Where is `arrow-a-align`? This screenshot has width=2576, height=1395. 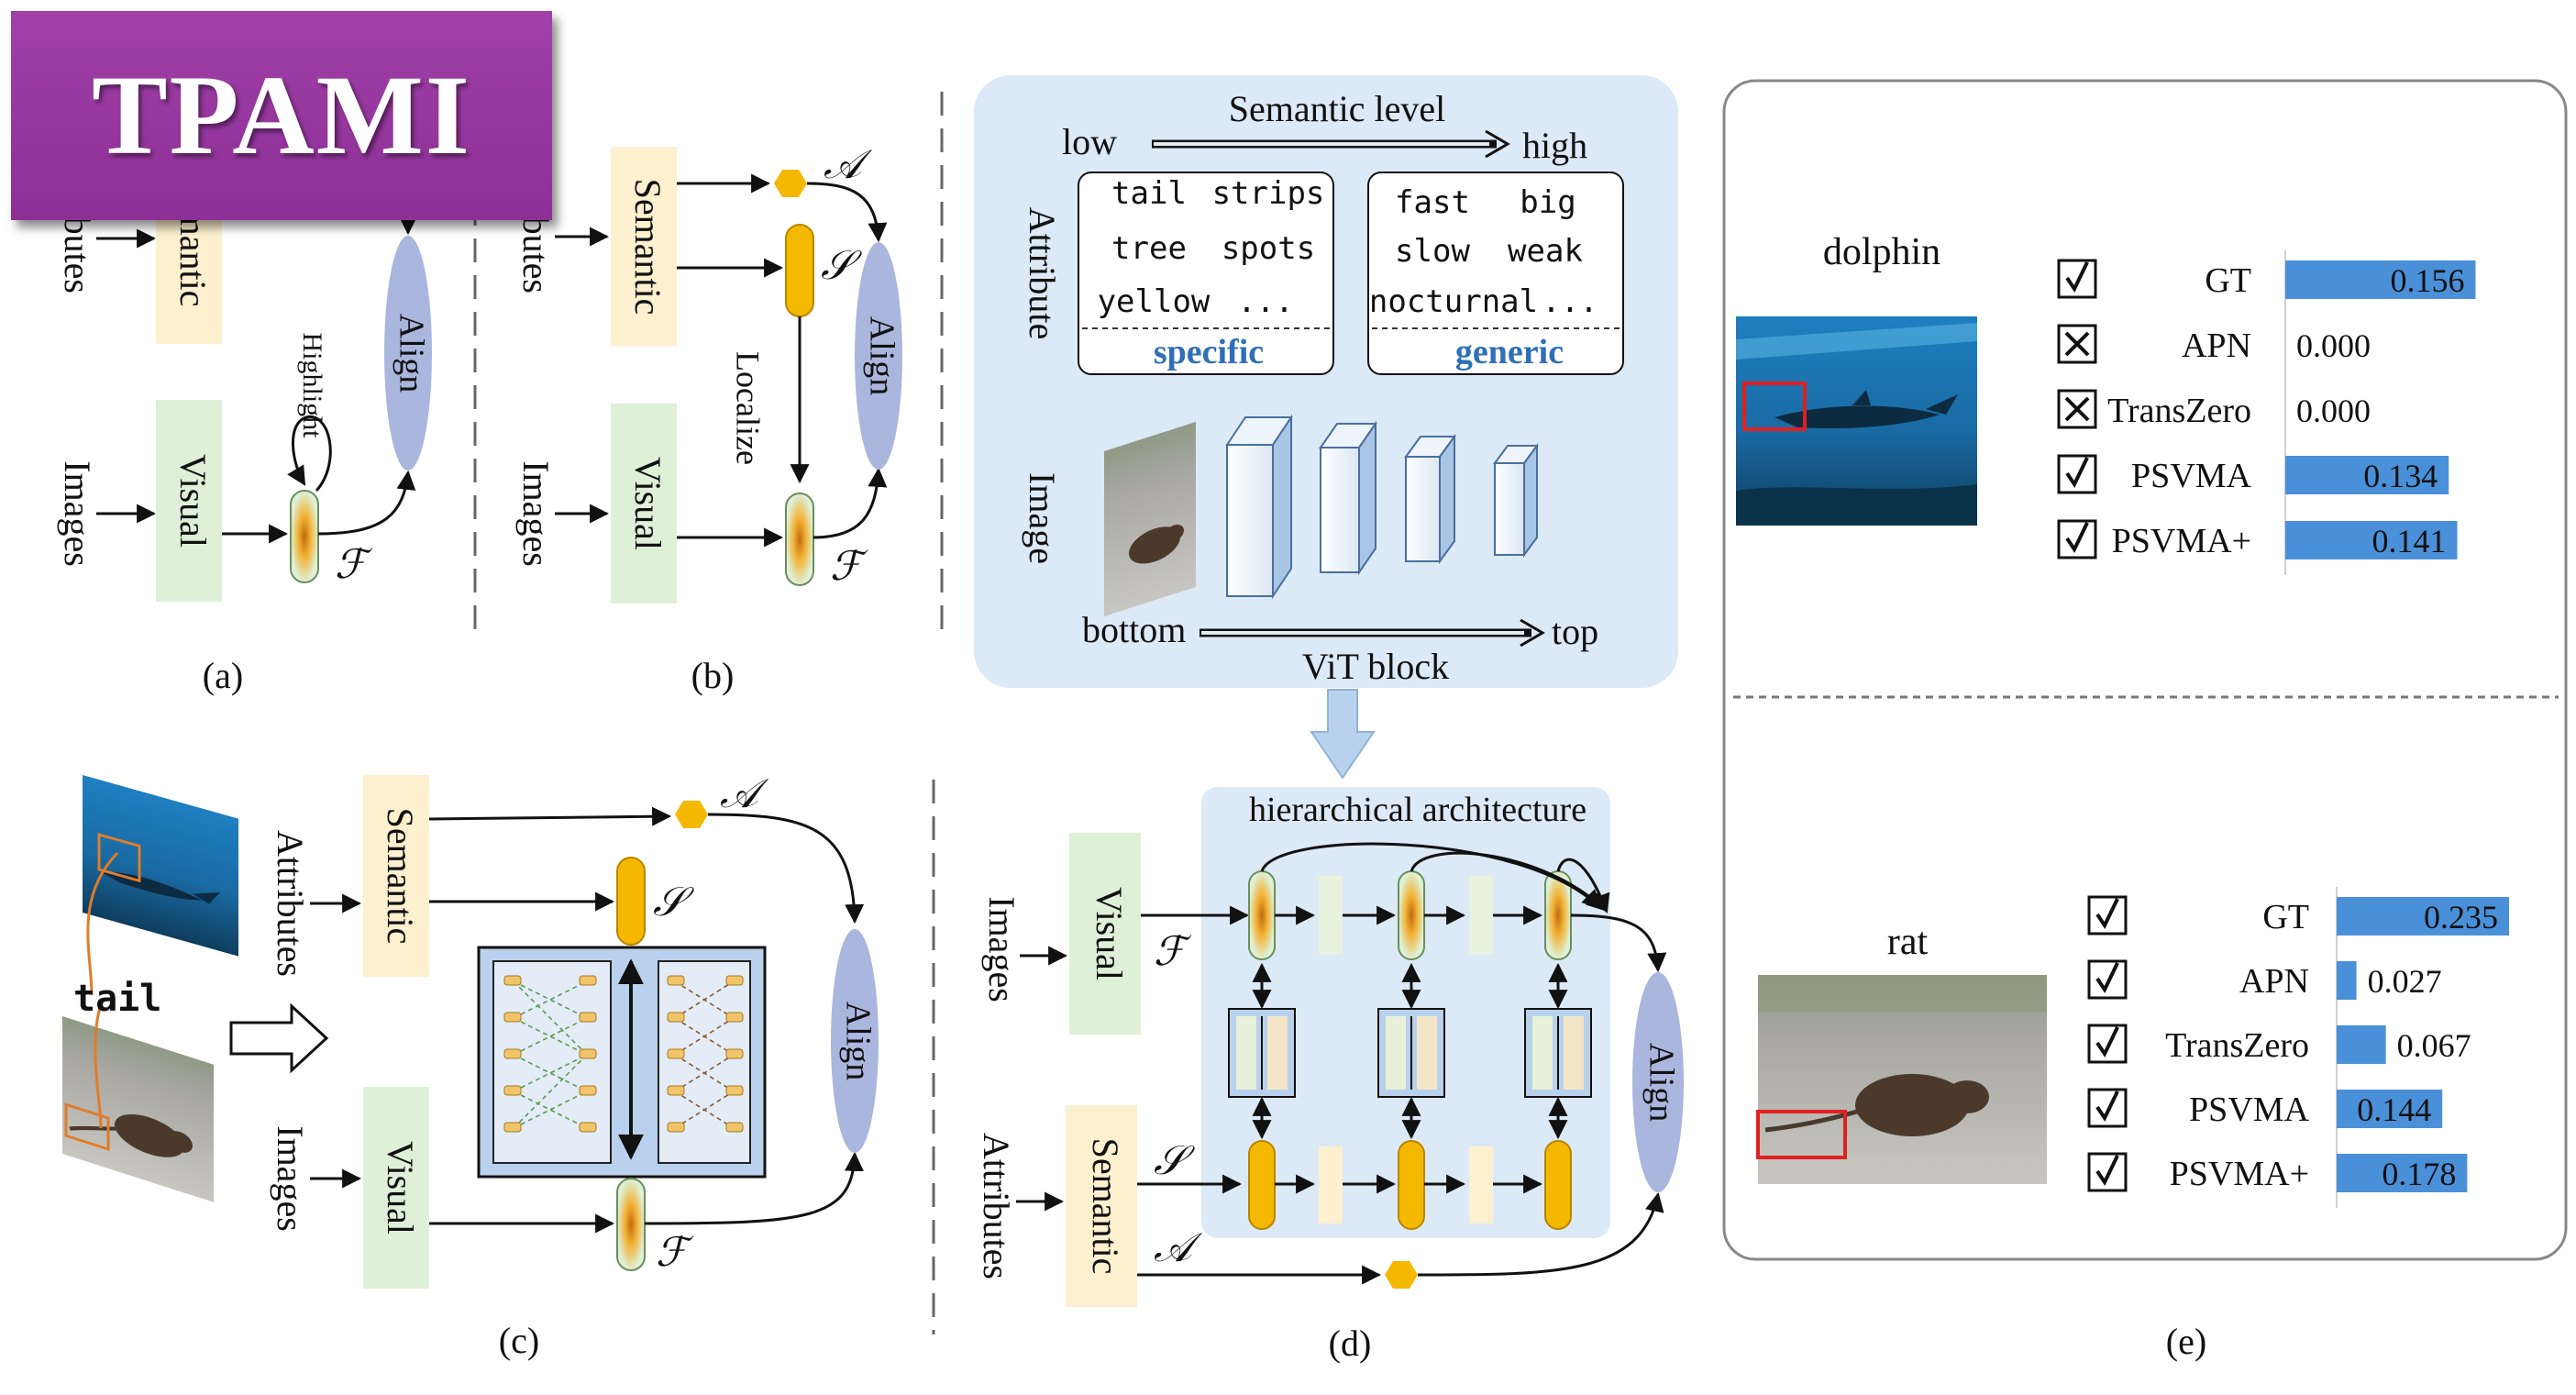
arrow-a-align is located at coordinates (1540, 1234).